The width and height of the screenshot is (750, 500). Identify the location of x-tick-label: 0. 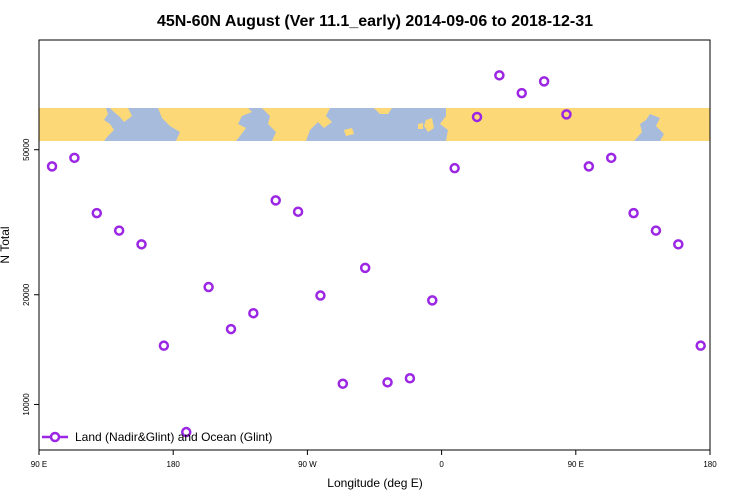
(441, 464).